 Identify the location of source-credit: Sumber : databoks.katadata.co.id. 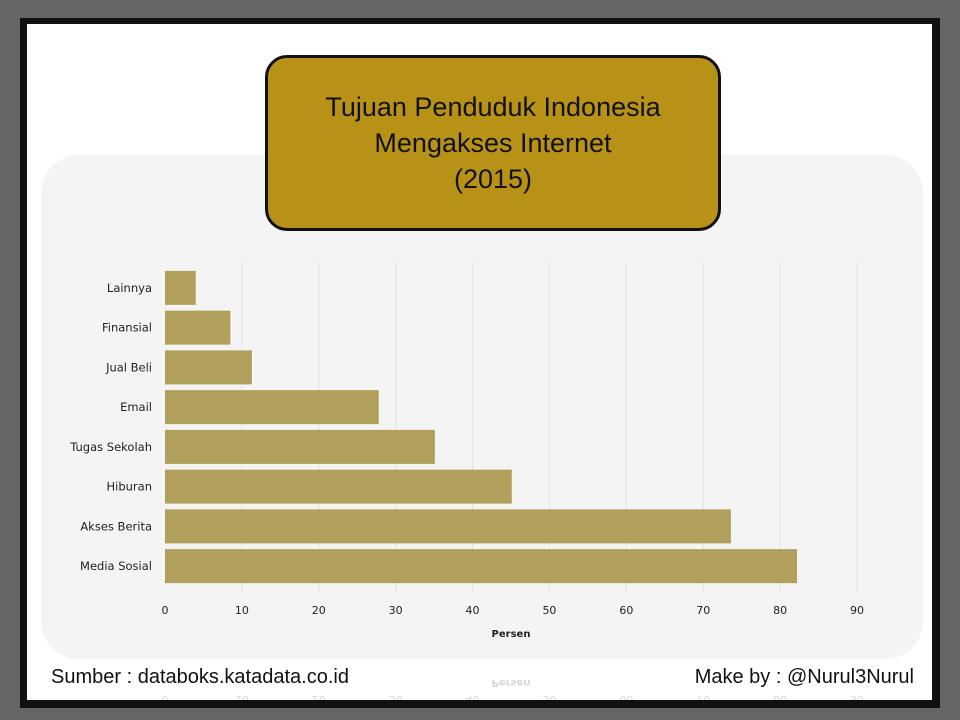
(200, 677).